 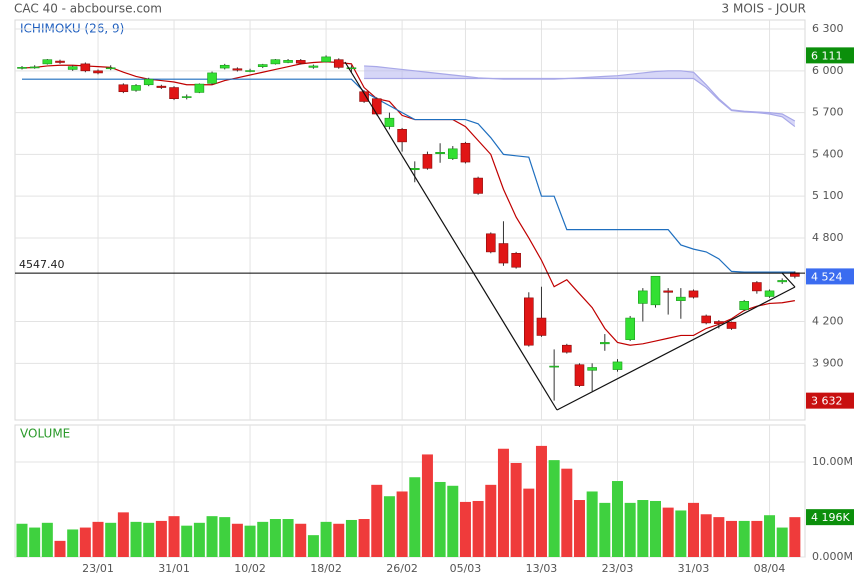 What do you see at coordinates (542, 568) in the screenshot?
I see `x-tick-label: 13/03` at bounding box center [542, 568].